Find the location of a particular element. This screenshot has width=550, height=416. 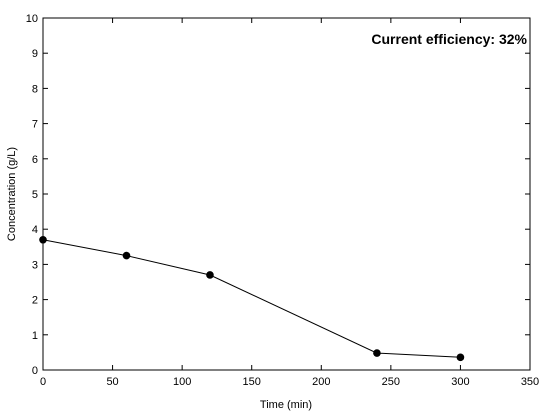

y-tick-label: 0 is located at coordinates (35, 371).